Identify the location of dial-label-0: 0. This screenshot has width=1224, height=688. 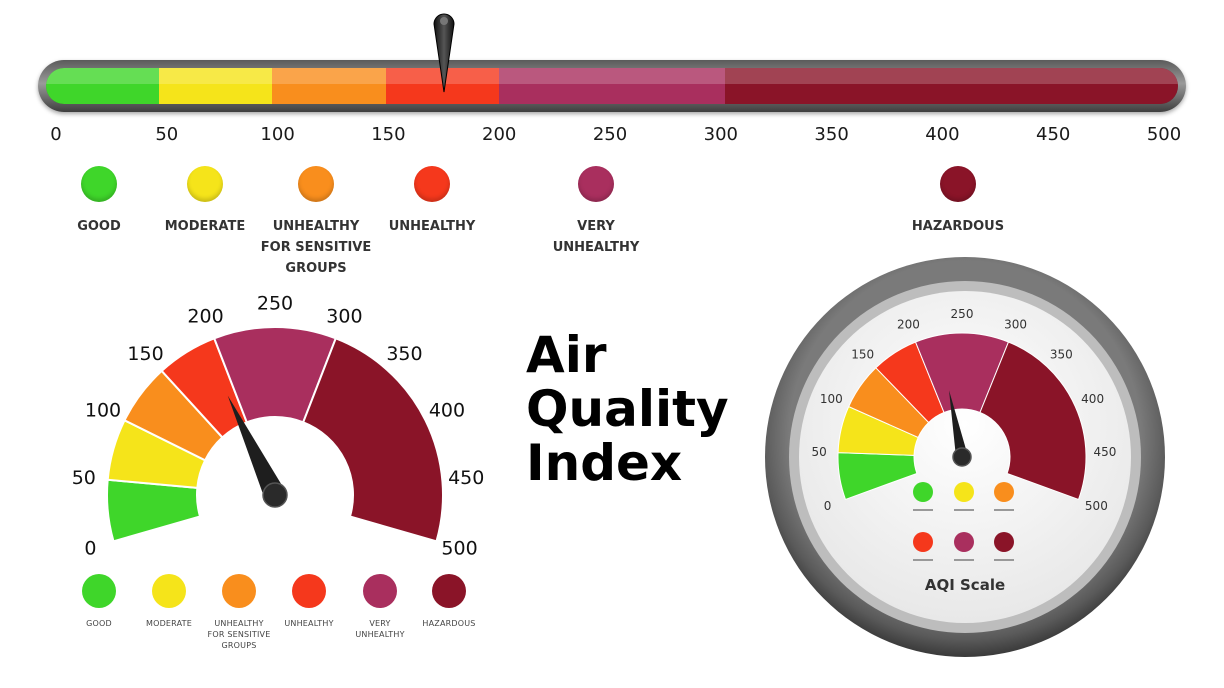
(828, 506).